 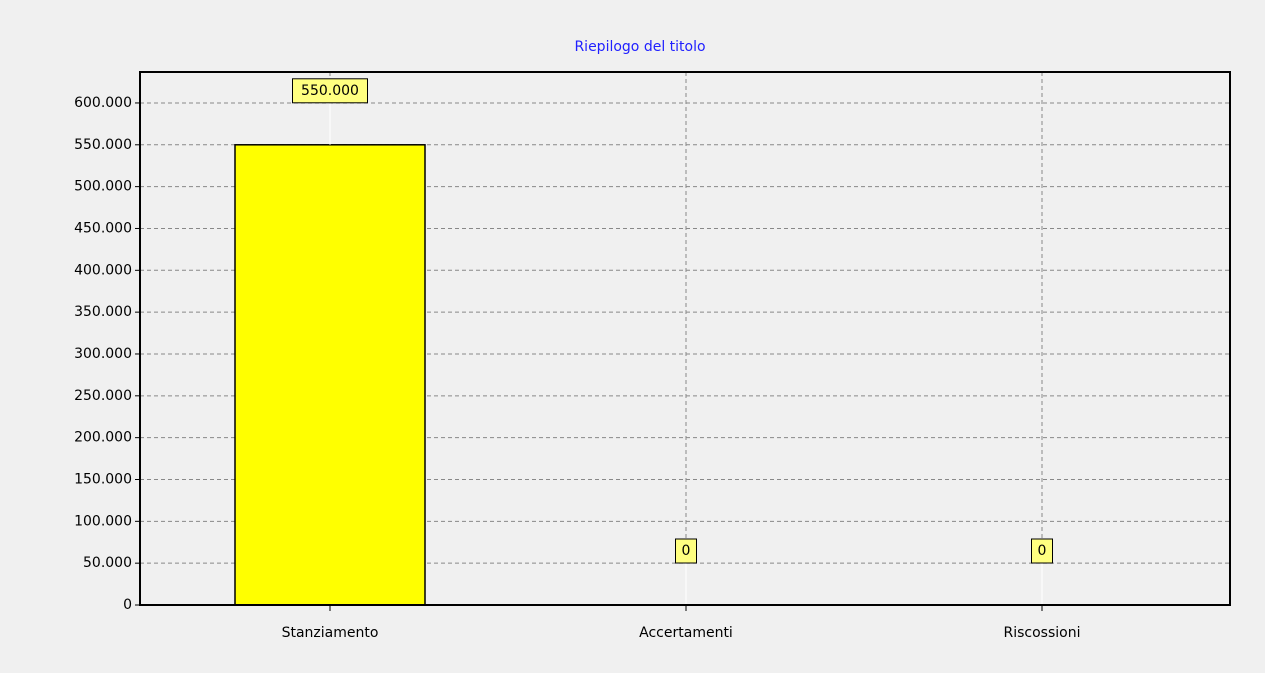 What do you see at coordinates (107, 563) in the screenshot?
I see `y-tick-label: 50.000` at bounding box center [107, 563].